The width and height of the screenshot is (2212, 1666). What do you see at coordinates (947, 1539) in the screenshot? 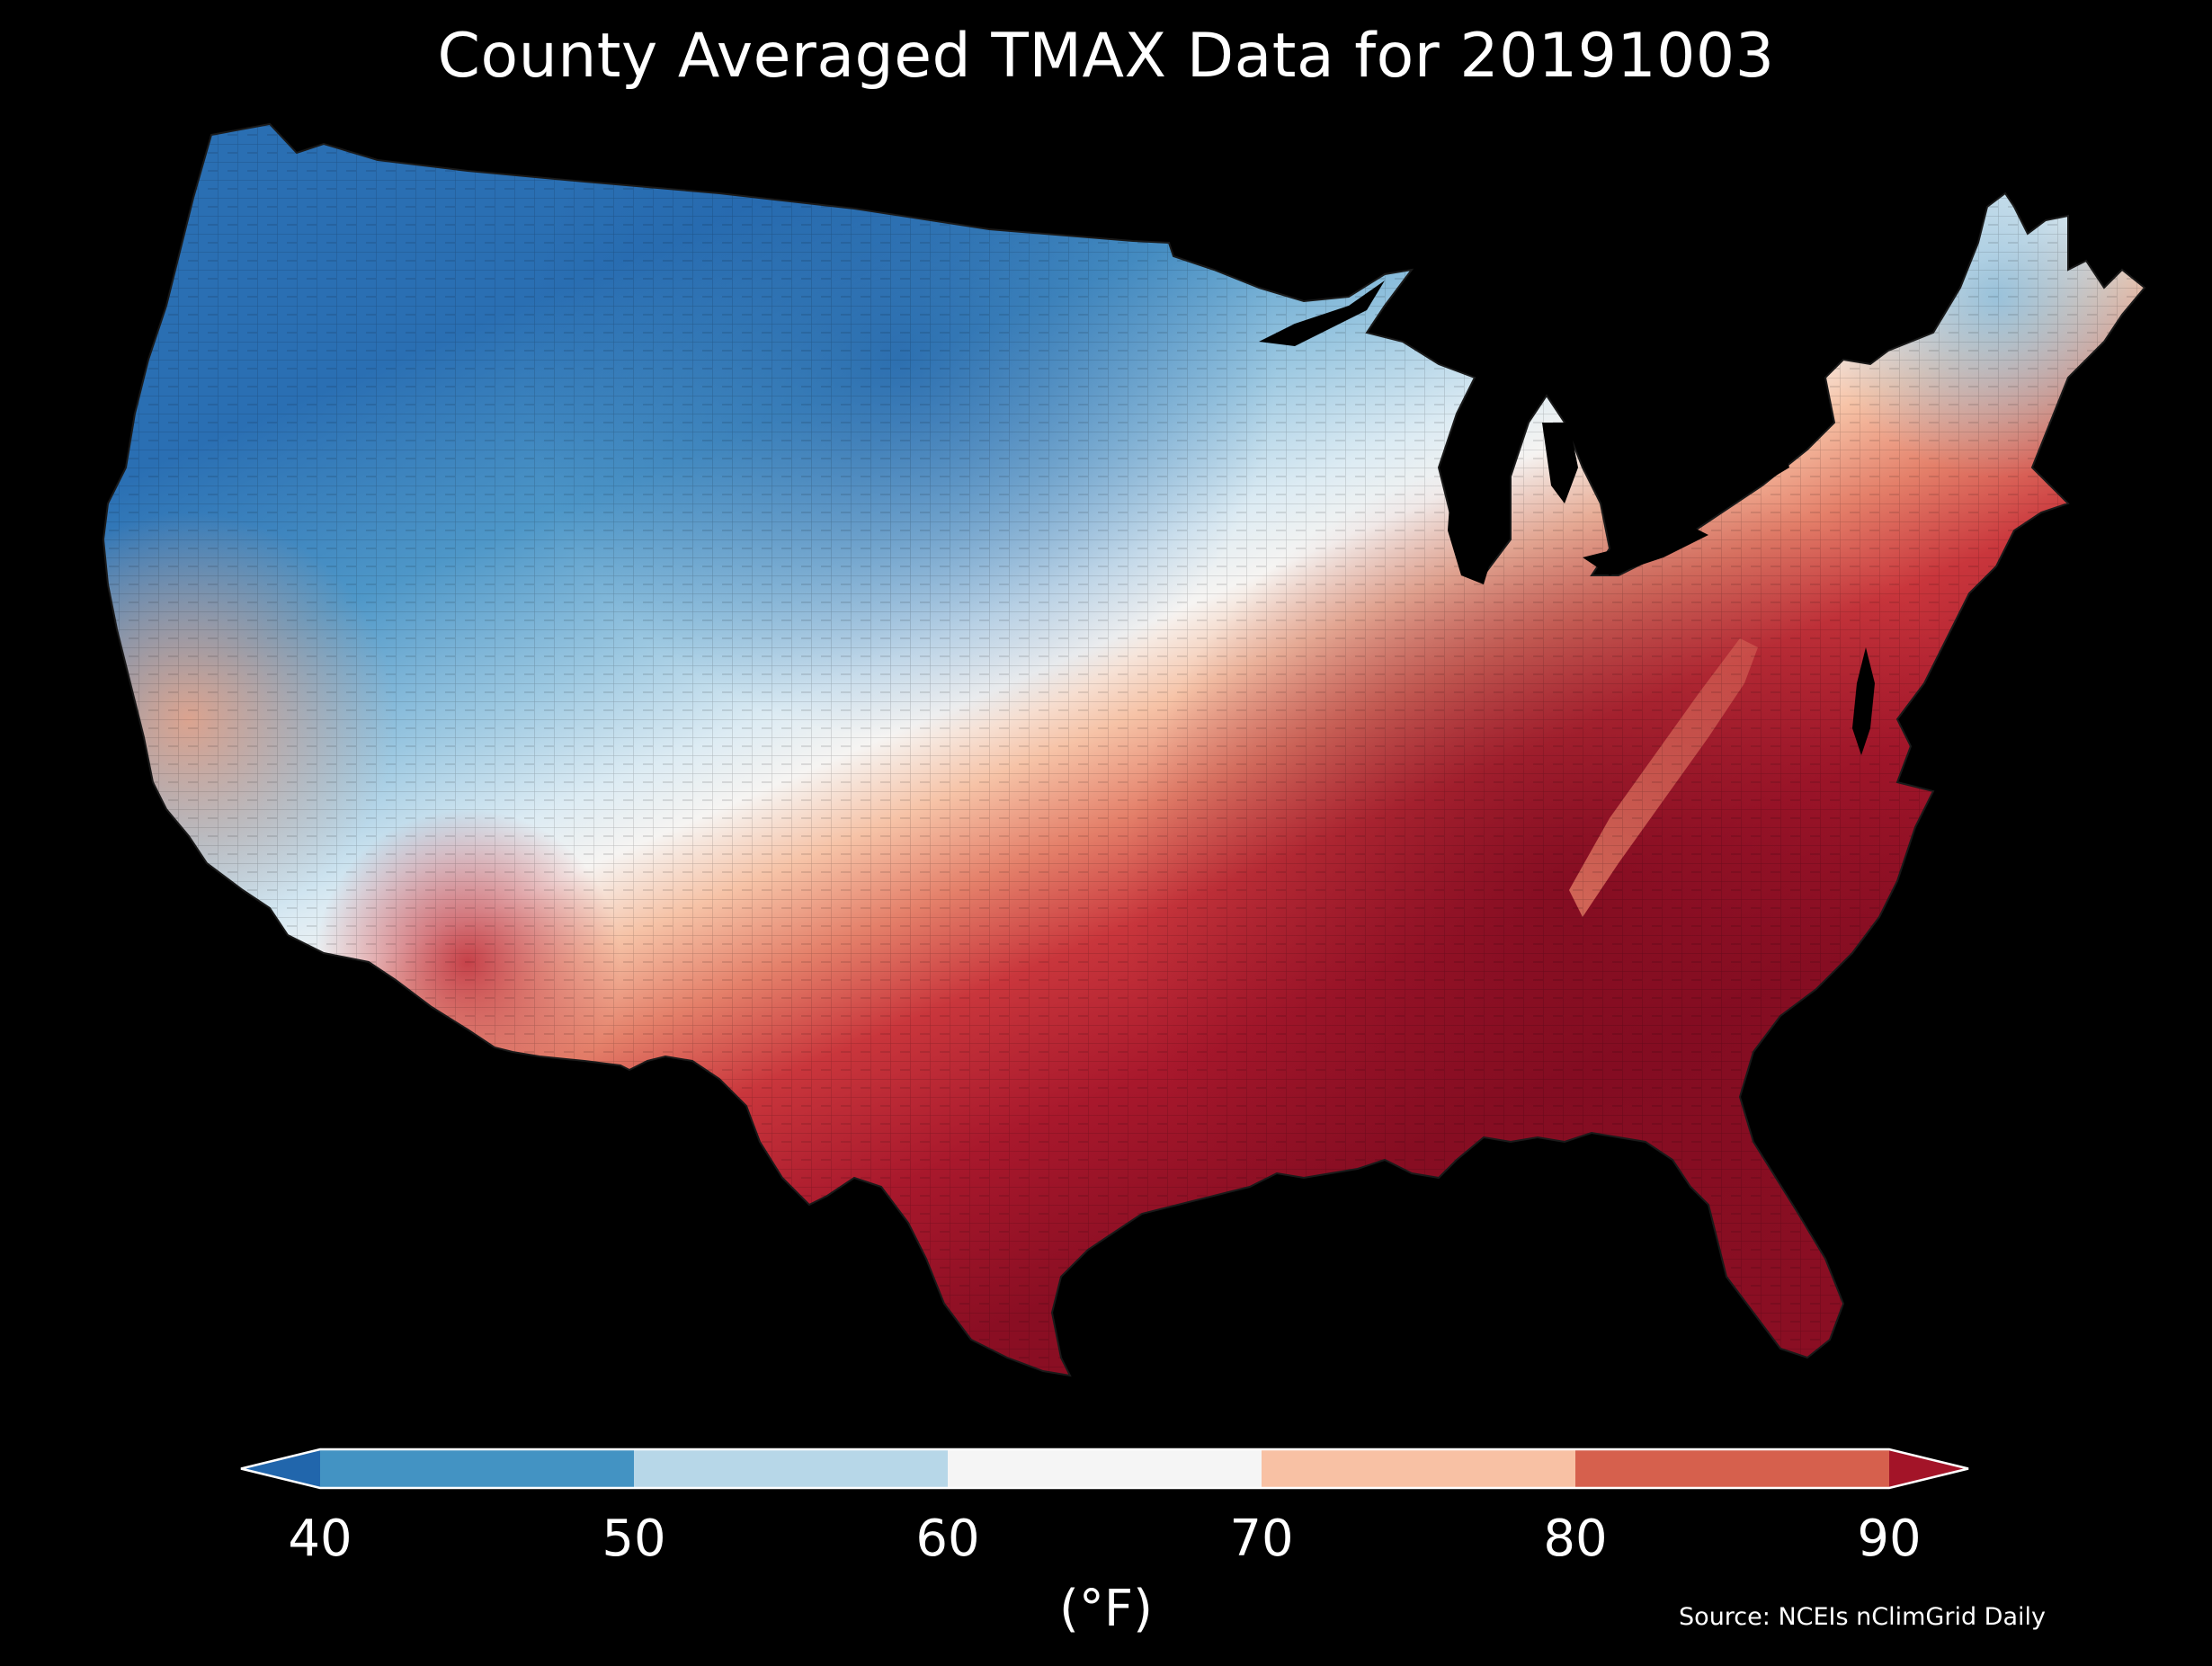
I see `colorbar-tick-label: 60` at bounding box center [947, 1539].